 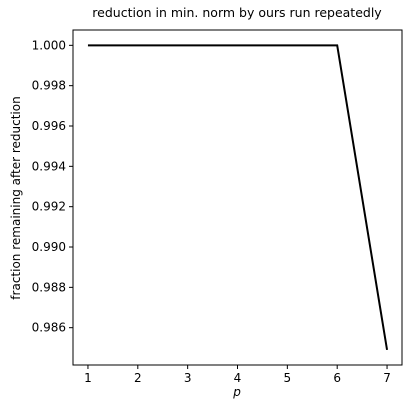 What do you see at coordinates (138, 378) in the screenshot?
I see `x-tick-label: 2` at bounding box center [138, 378].